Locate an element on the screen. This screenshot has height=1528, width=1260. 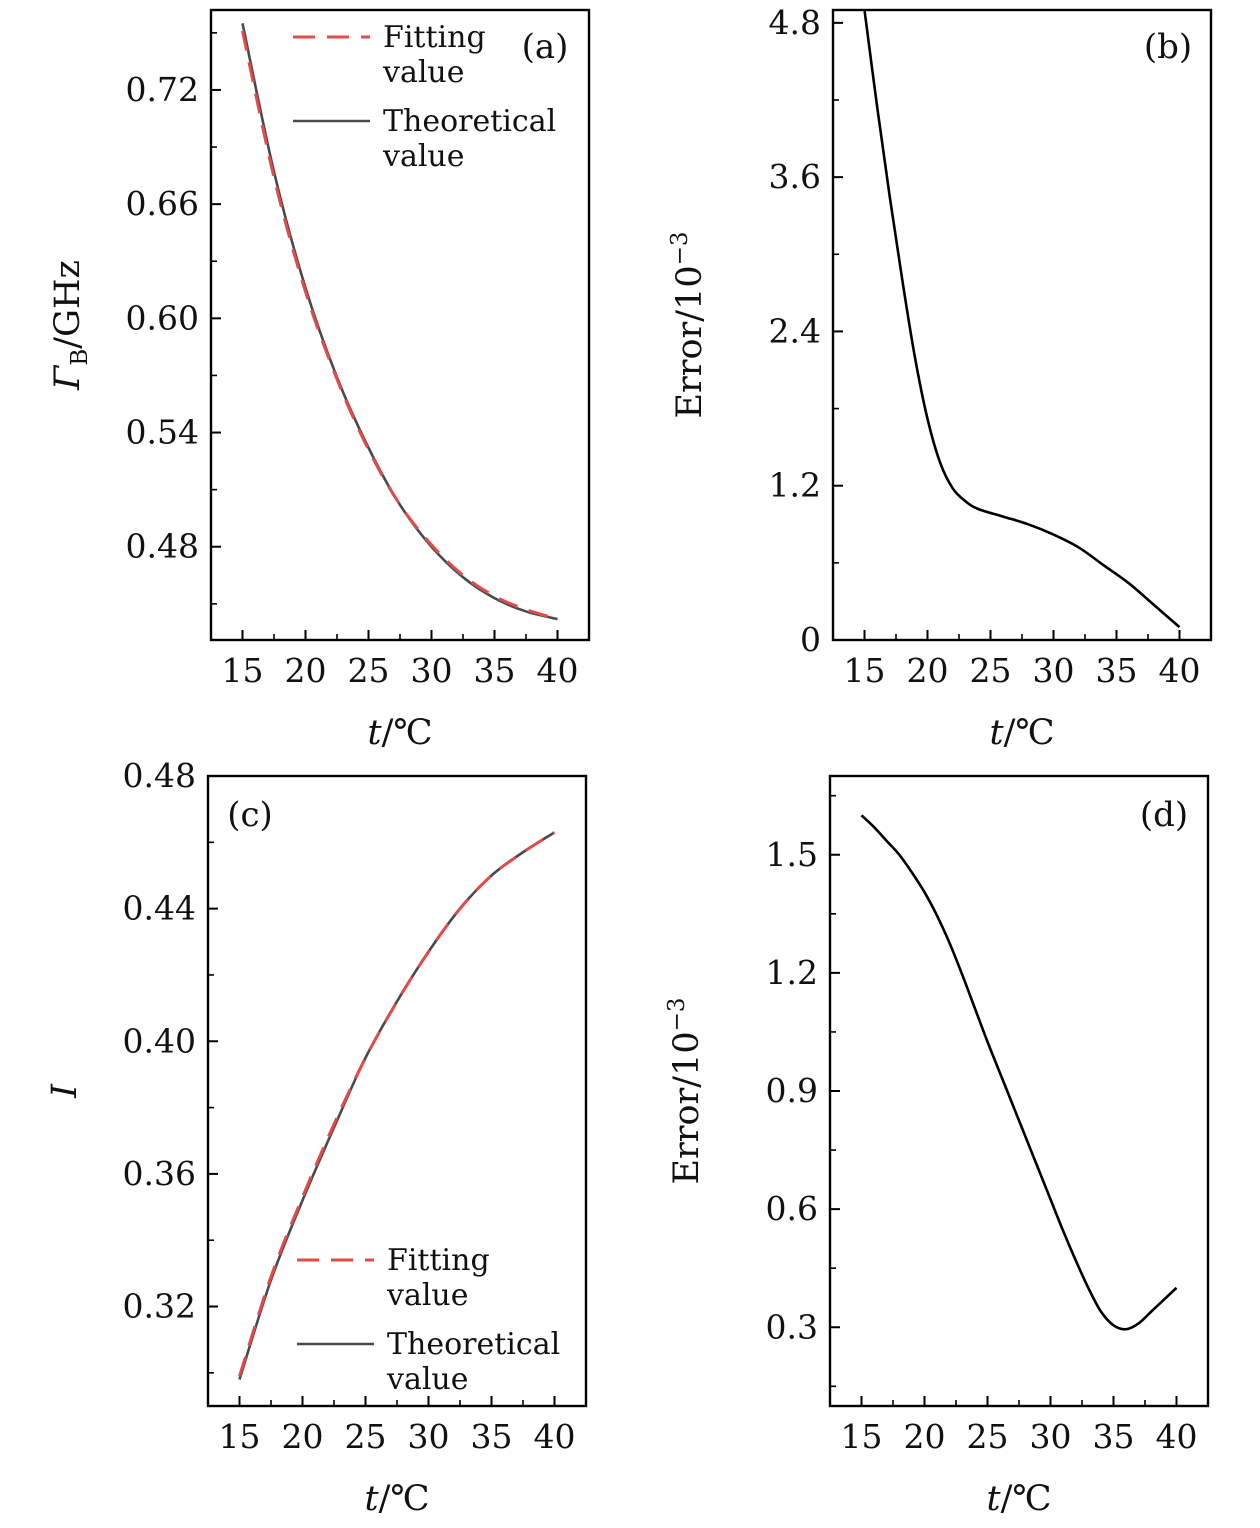
y-tick-label: 0.40 is located at coordinates (159, 1040).